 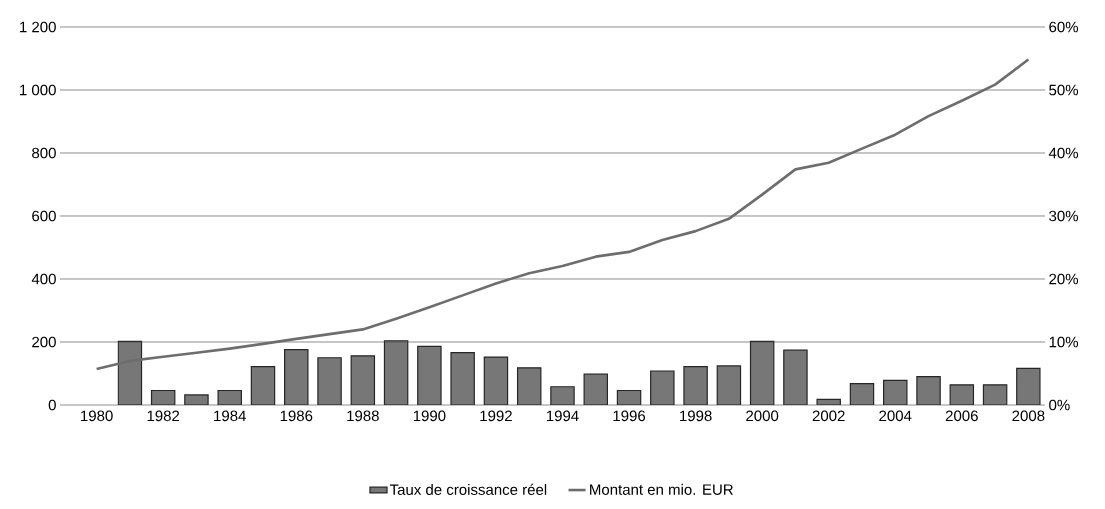 I want to click on x-tick-label: 1990, so click(x=429, y=416).